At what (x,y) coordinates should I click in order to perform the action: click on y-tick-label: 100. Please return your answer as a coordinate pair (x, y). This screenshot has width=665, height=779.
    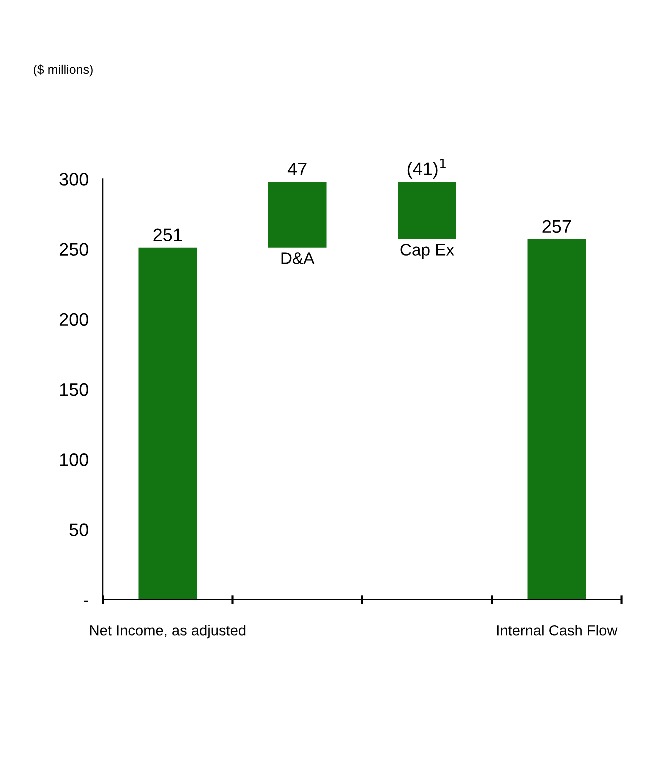
    Looking at the image, I should click on (74, 460).